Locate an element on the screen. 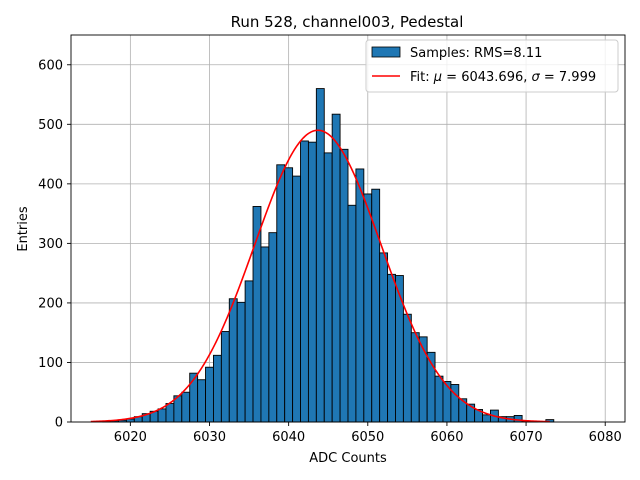 Image resolution: width=640 pixels, height=480 pixels. y-tick-label: 500 is located at coordinates (50, 125).